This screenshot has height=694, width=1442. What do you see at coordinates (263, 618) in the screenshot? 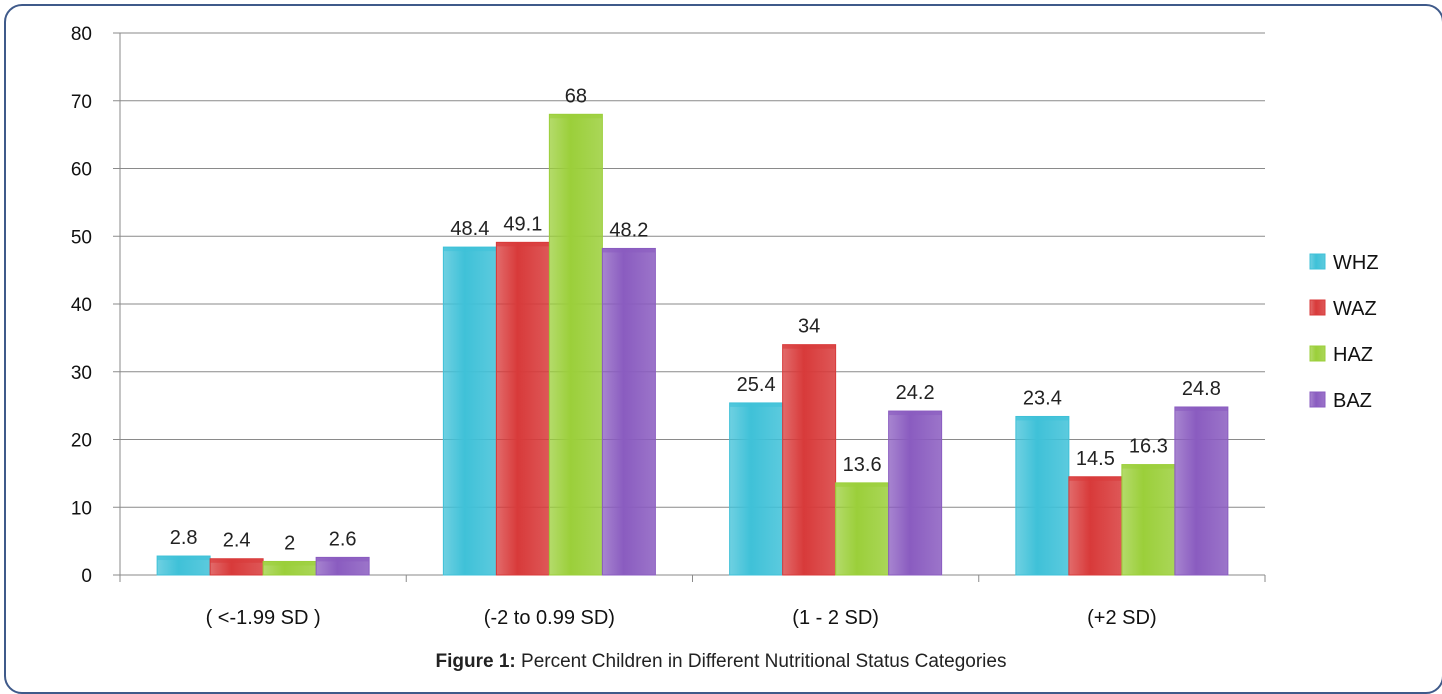
I see `x-category-label: ( <-1.99 SD )` at bounding box center [263, 618].